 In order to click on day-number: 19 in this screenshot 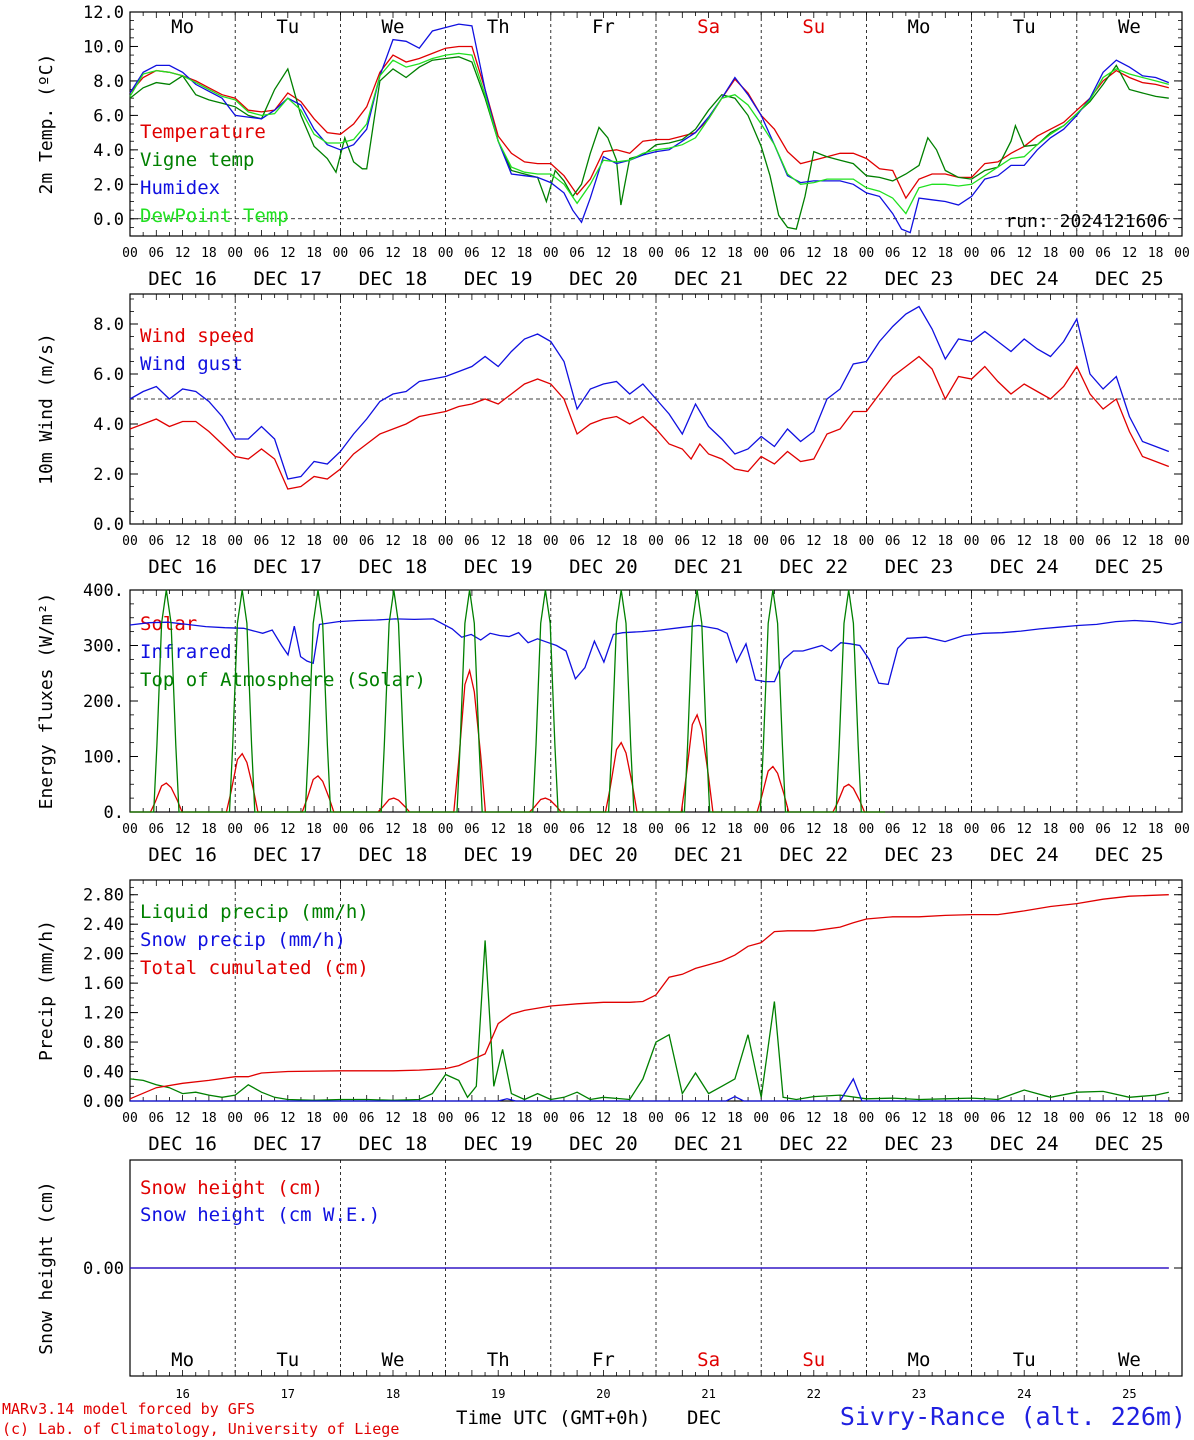, I will do `click(498, 1394)`.